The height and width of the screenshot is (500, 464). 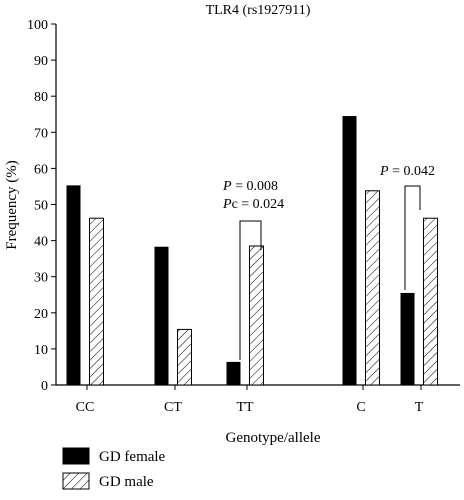 What do you see at coordinates (41, 350) in the screenshot?
I see `y-tick-label: 10` at bounding box center [41, 350].